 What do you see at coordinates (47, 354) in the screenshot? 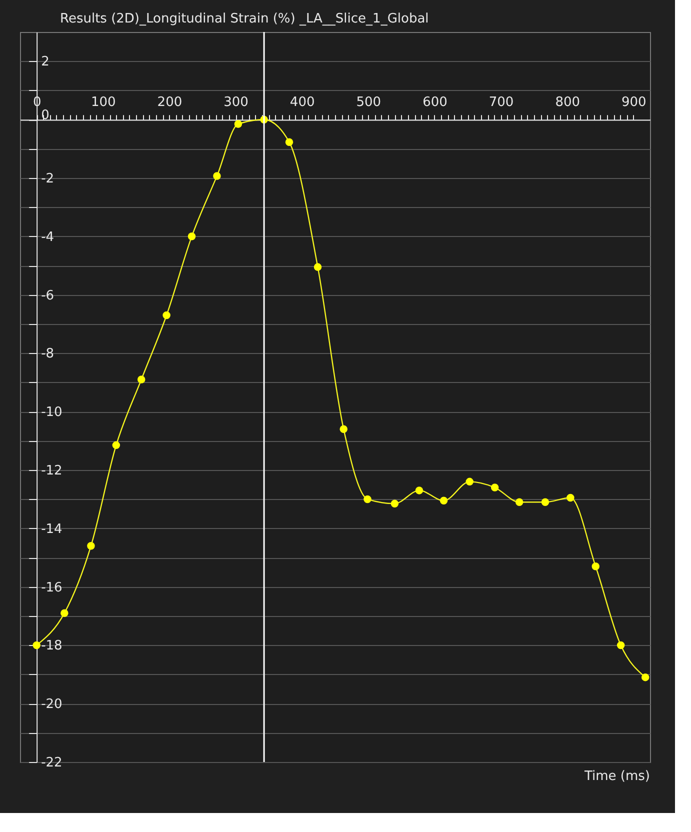
I see `y-tick-label: -8` at bounding box center [47, 354].